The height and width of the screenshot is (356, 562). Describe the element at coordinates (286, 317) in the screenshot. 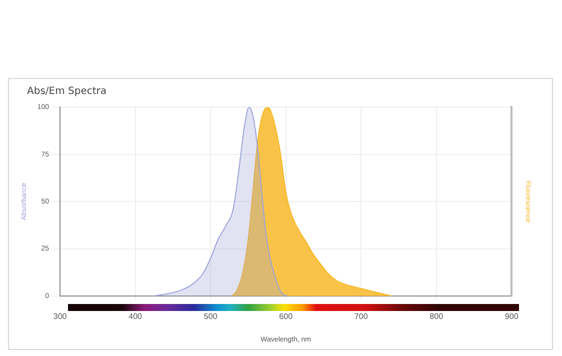

I see `x-tick-label: 600` at that location.